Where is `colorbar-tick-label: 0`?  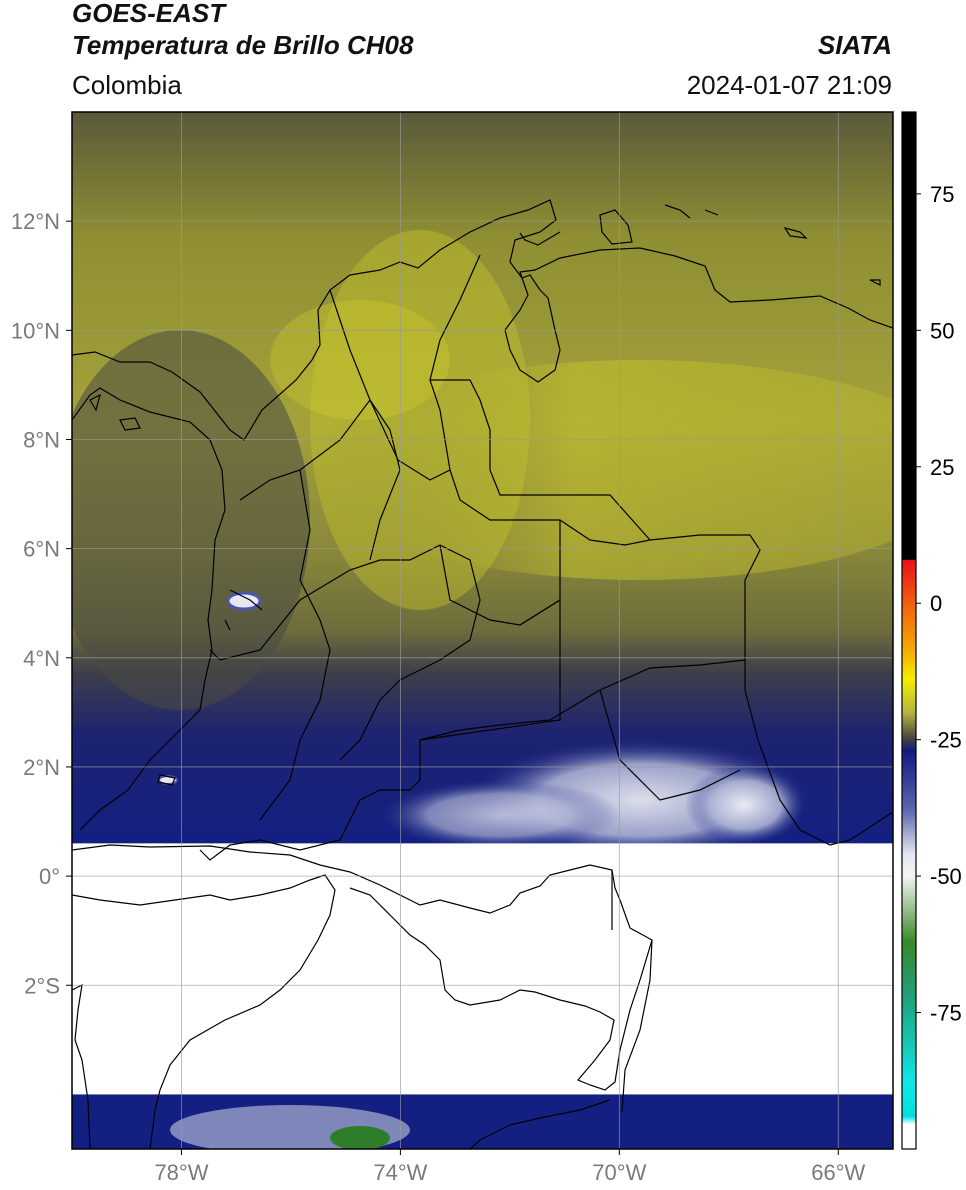
colorbar-tick-label: 0 is located at coordinates (936, 603).